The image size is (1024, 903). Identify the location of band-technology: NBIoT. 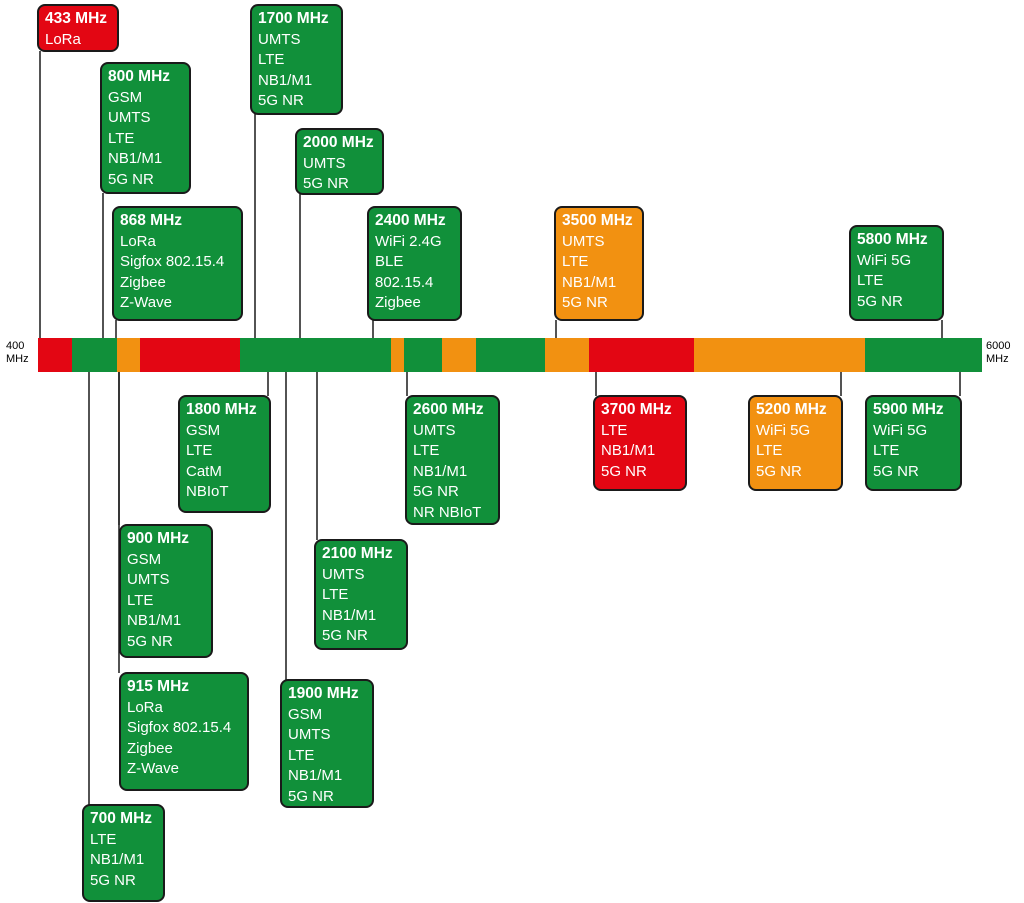
(207, 491).